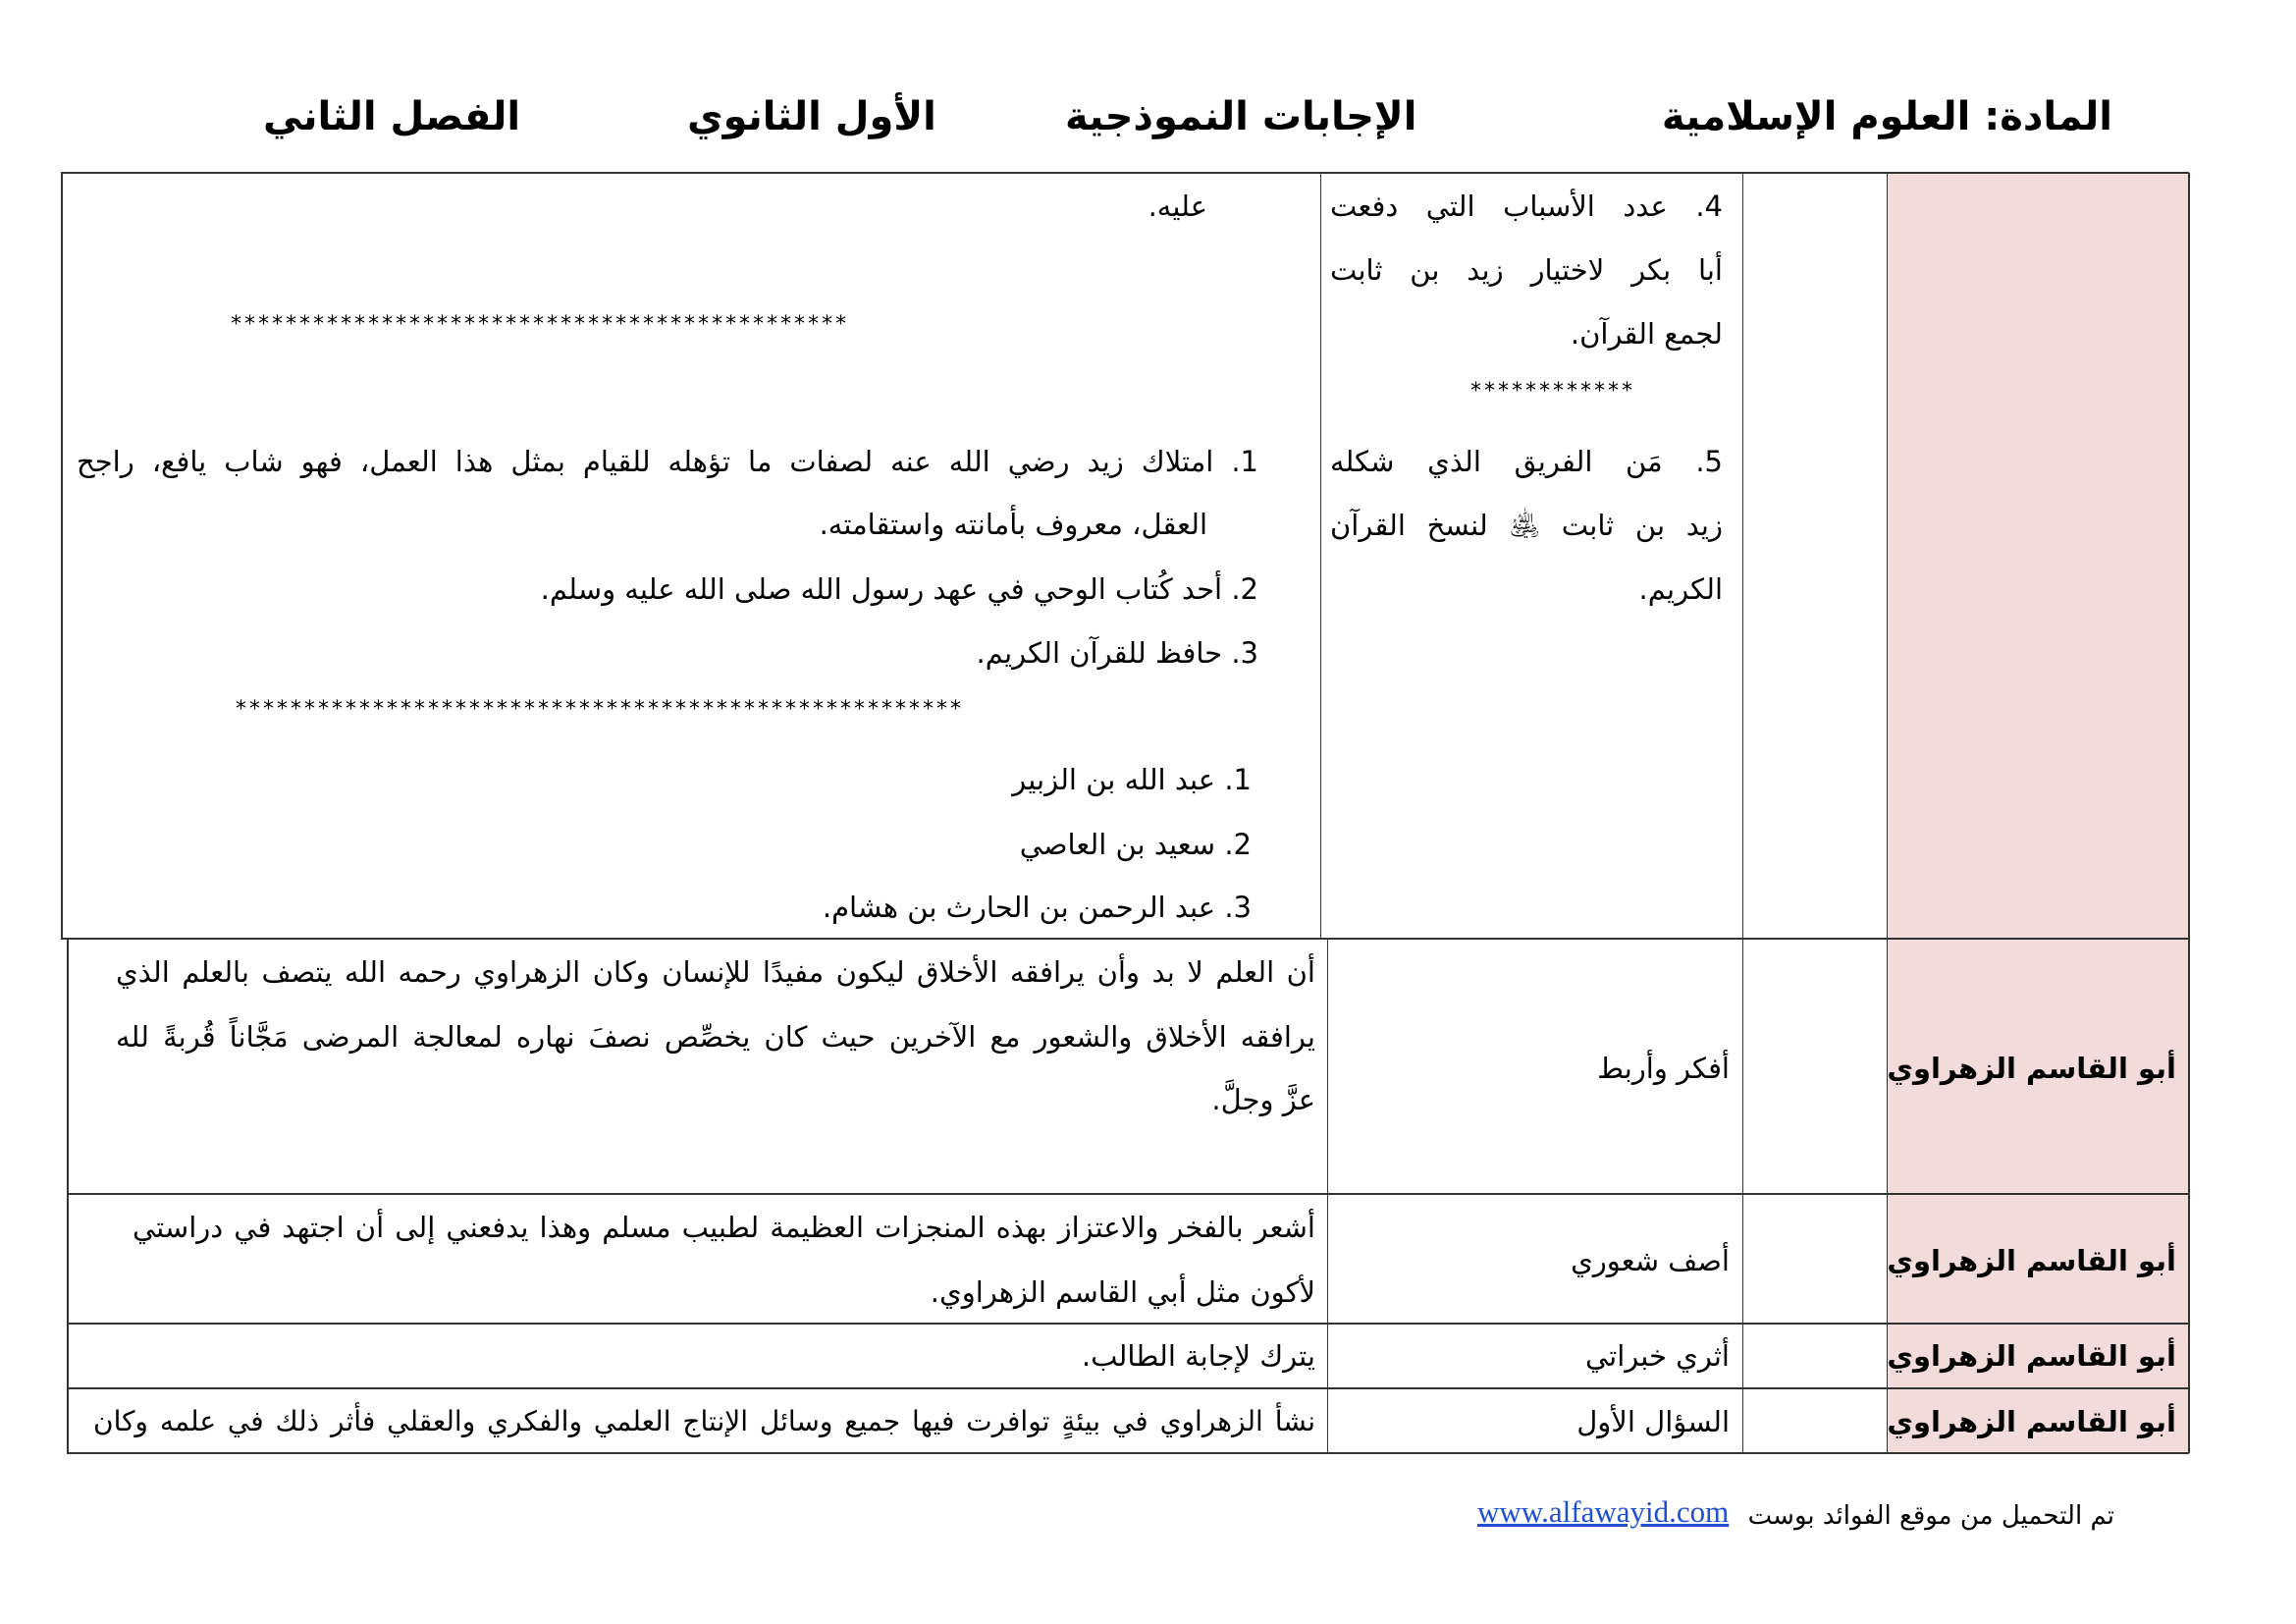 The width and height of the screenshot is (2296, 1624). What do you see at coordinates (1886, 116) in the screenshot?
I see `subject-title: المادة: العلوم الإسلامية` at bounding box center [1886, 116].